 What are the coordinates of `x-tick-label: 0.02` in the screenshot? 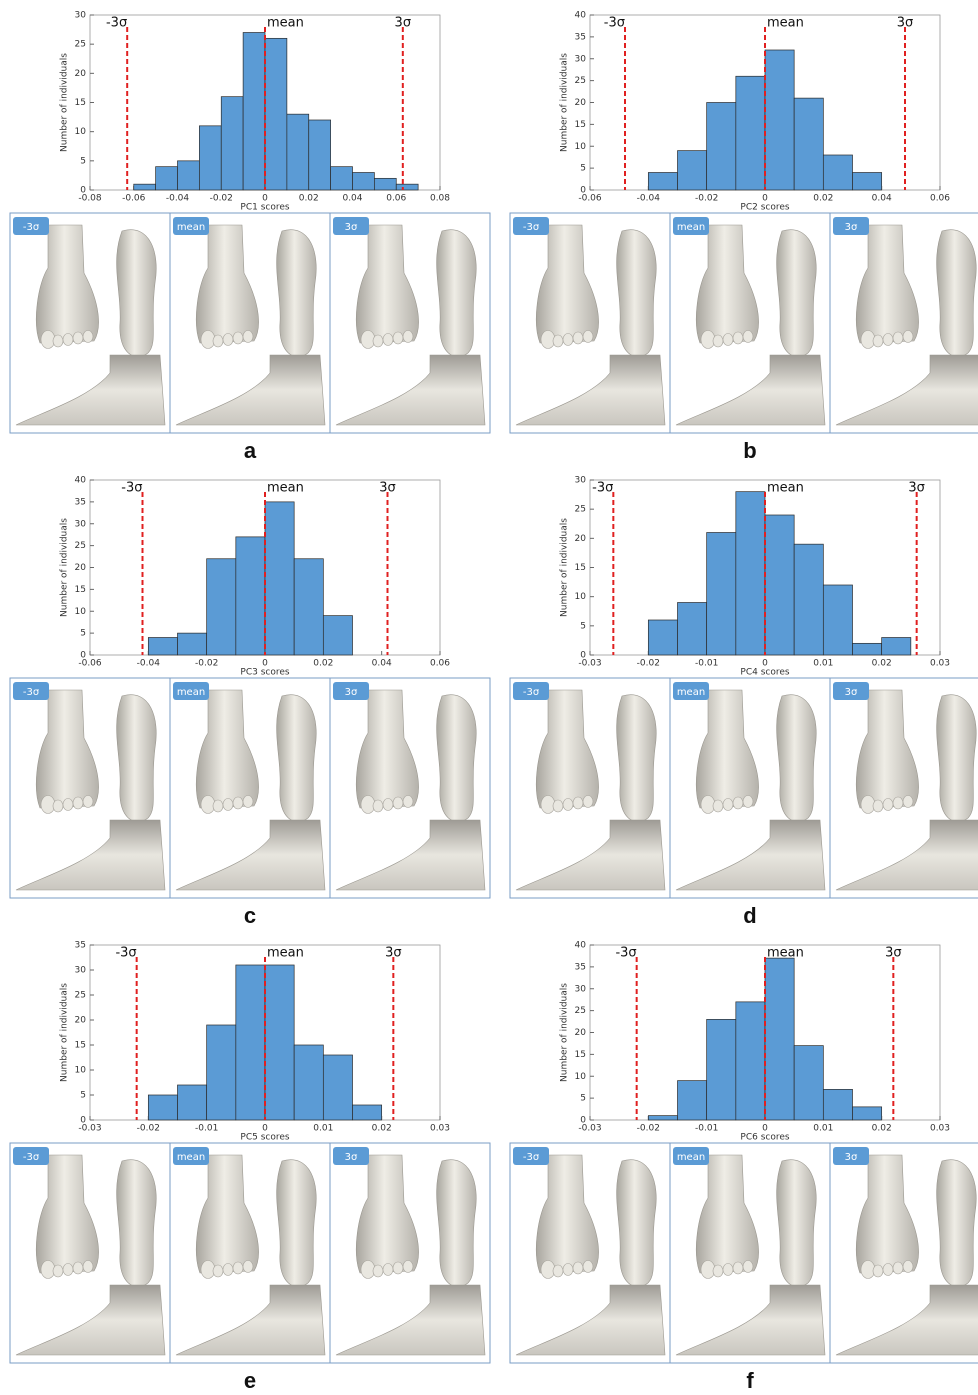 It's located at (882, 1129).